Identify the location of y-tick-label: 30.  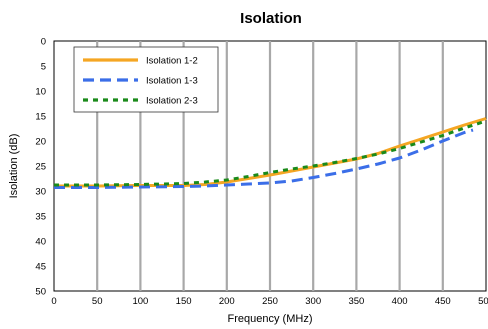
(40, 192).